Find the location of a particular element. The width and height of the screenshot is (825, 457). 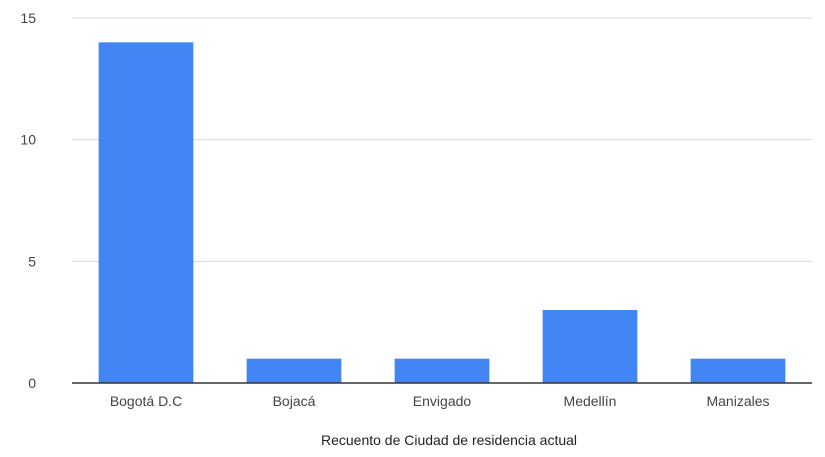

y-tick-label: 5 is located at coordinates (32, 261).